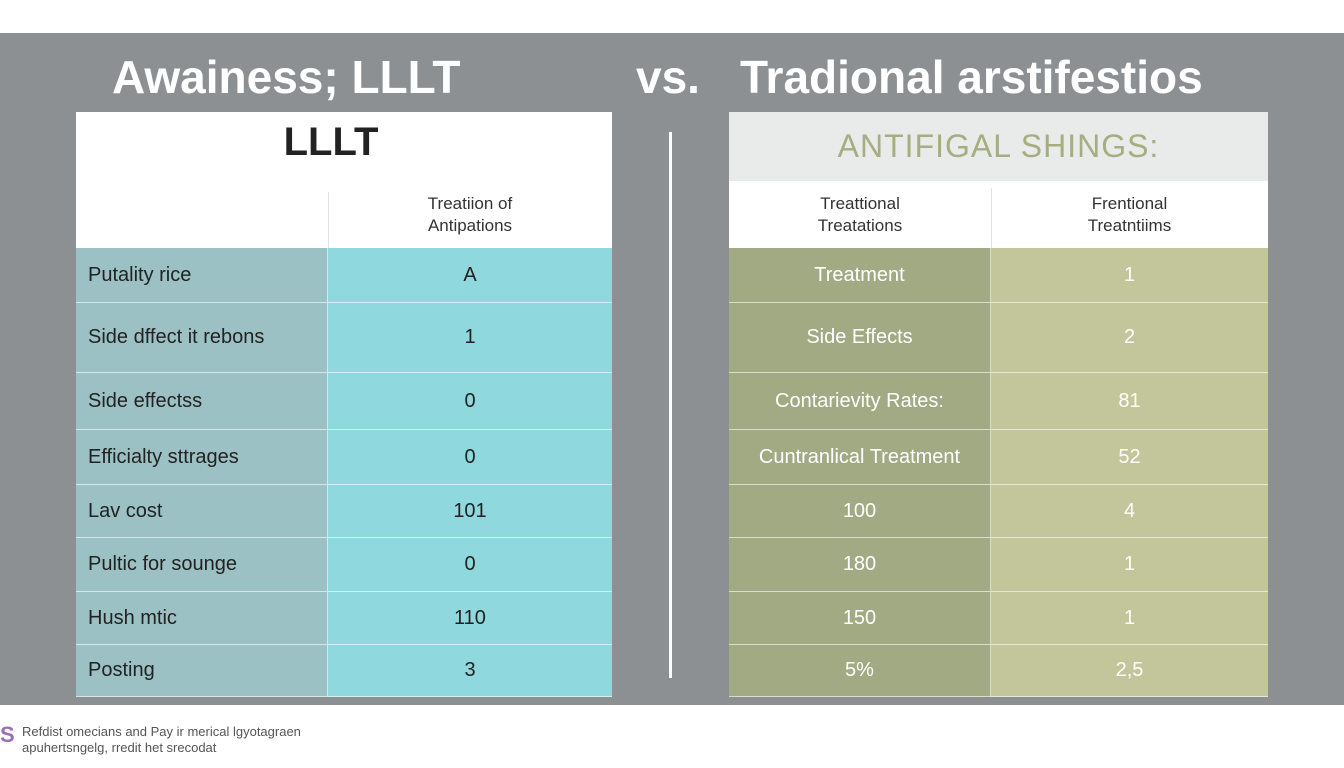  What do you see at coordinates (202, 457) in the screenshot?
I see `row-label: Efficialty sttrages` at bounding box center [202, 457].